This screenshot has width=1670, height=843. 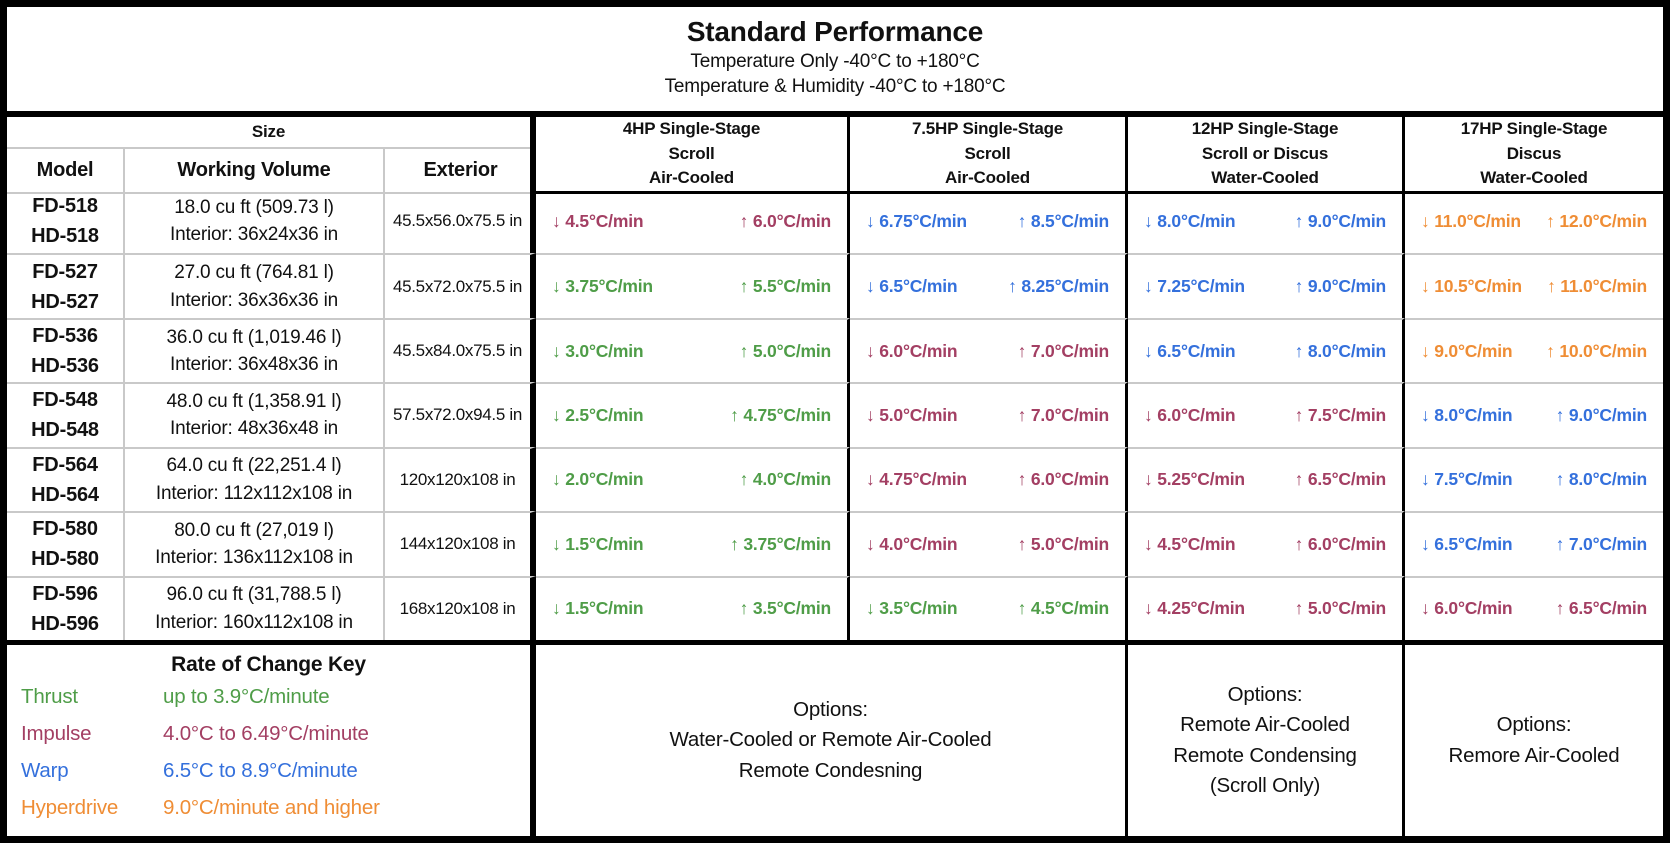 I want to click on exterior-cell: 144x120x108 in, so click(x=460, y=543).